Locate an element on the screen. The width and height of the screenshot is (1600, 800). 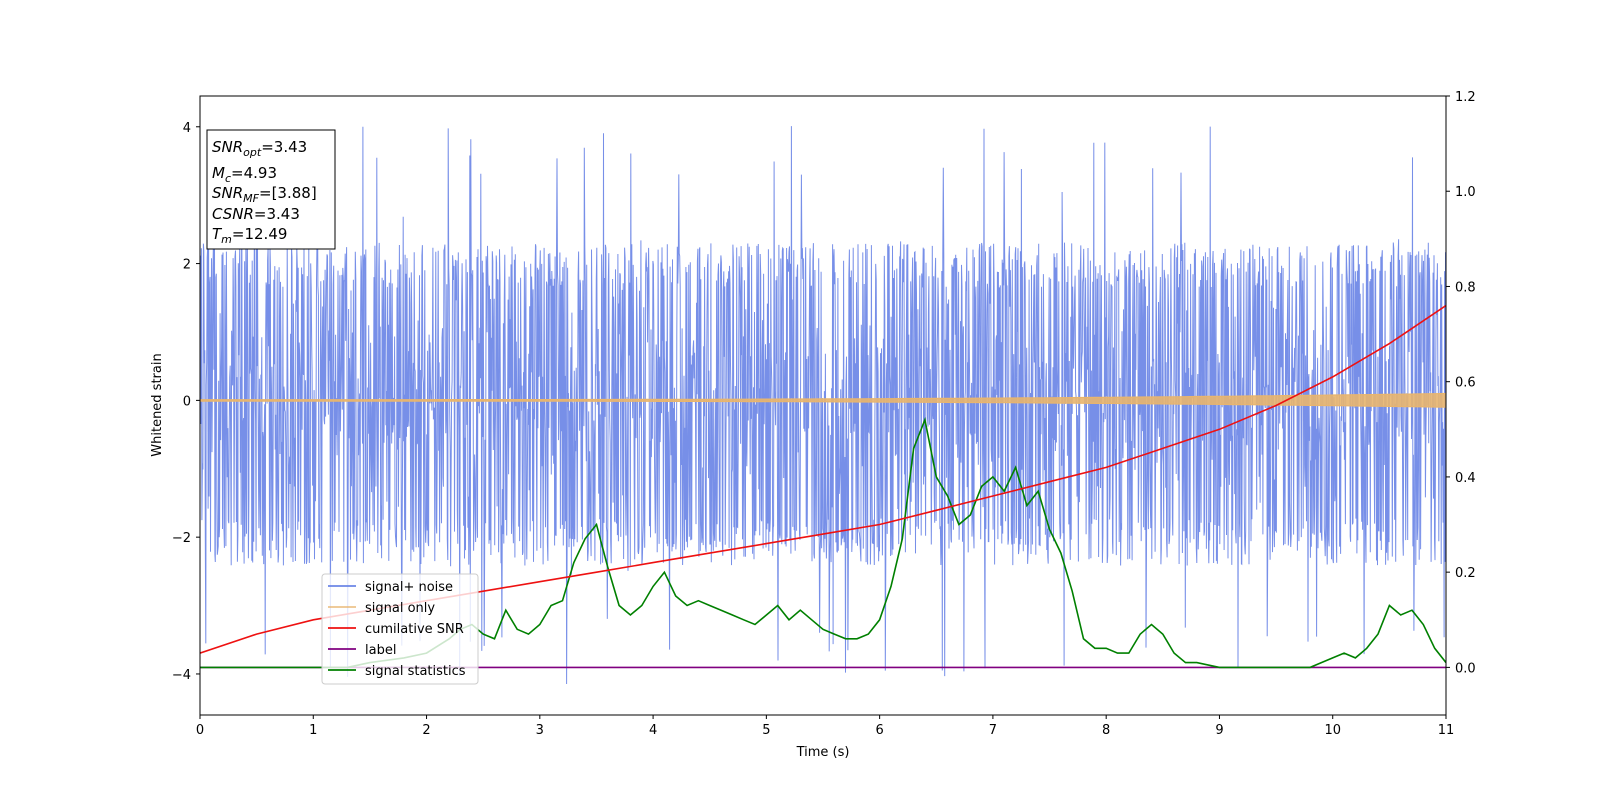
y-tick-label: 0 is located at coordinates (187, 401).